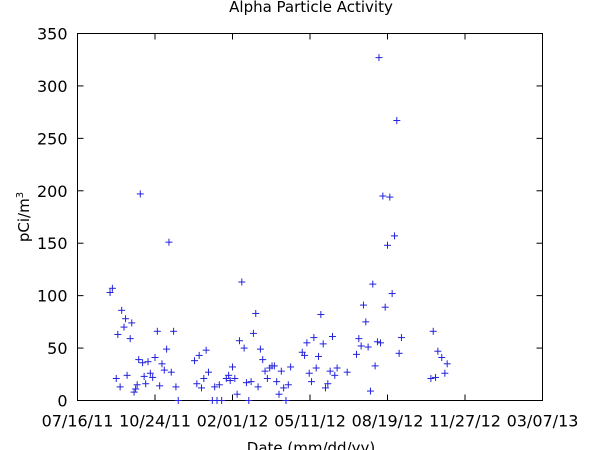 This screenshot has width=600, height=450. What do you see at coordinates (388, 421) in the screenshot?
I see `x-tick-label: 08/19/12` at bounding box center [388, 421].